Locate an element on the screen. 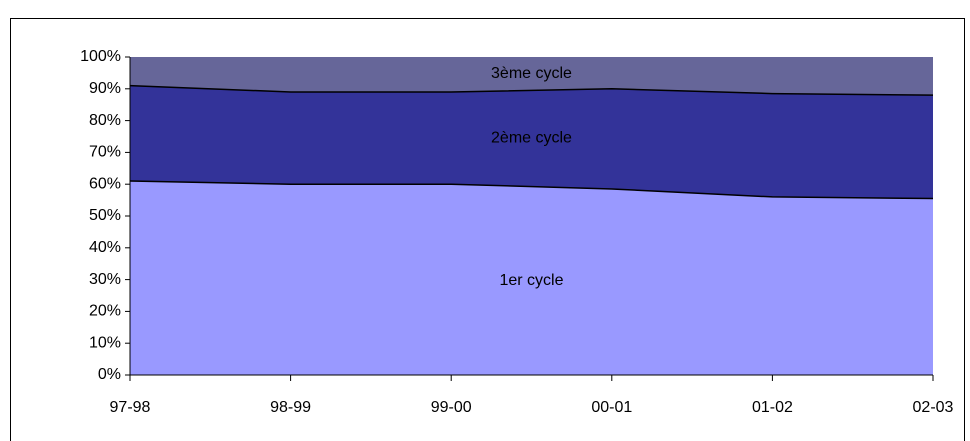 This screenshot has height=441, width=970. y-tick-label: 100% is located at coordinates (100, 56).